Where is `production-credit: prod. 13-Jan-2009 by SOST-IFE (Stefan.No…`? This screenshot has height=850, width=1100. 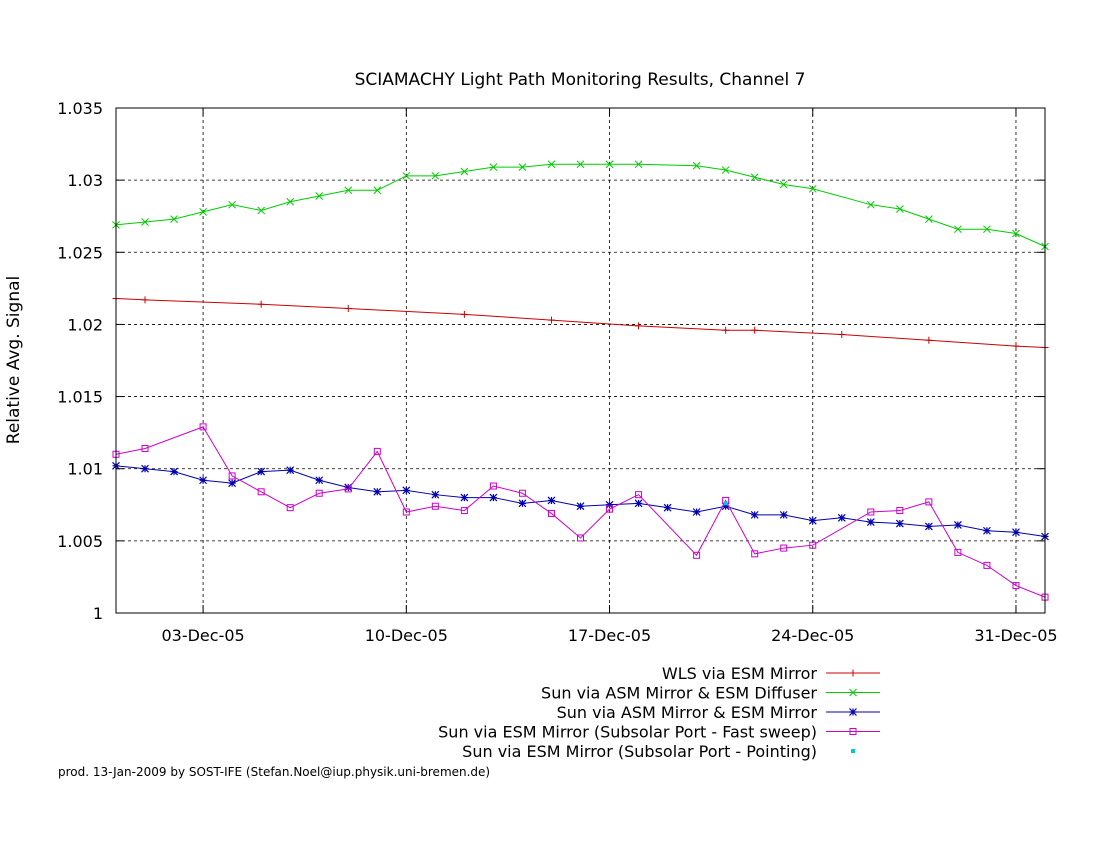 production-credit: prod. 13-Jan-2009 by SOST-IFE (Stefan.No… is located at coordinates (274, 772).